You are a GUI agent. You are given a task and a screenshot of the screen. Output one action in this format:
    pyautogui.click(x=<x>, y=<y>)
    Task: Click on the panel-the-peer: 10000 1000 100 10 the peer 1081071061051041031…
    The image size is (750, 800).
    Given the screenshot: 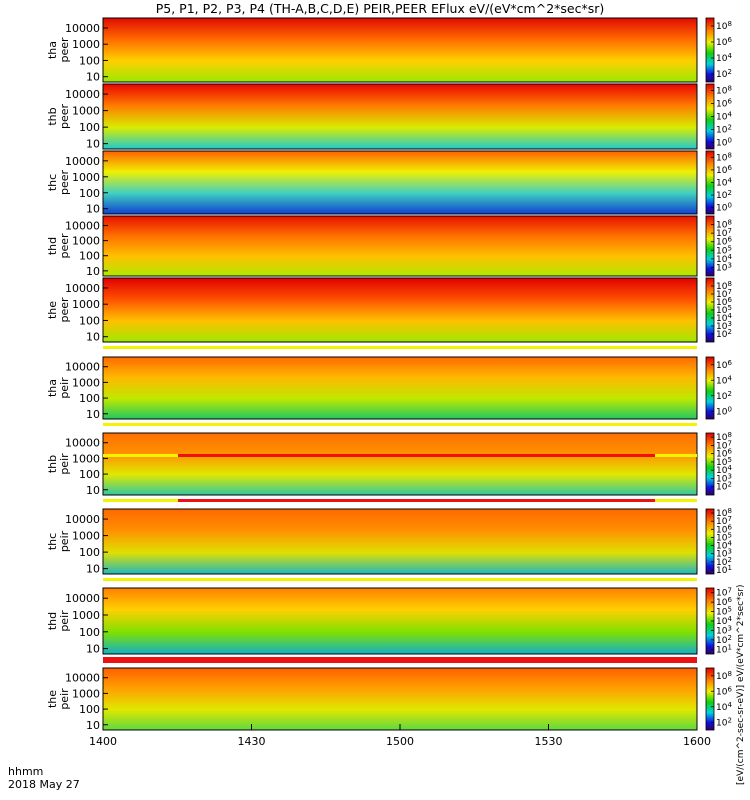 What is the action you would take?
    pyautogui.click(x=389, y=310)
    